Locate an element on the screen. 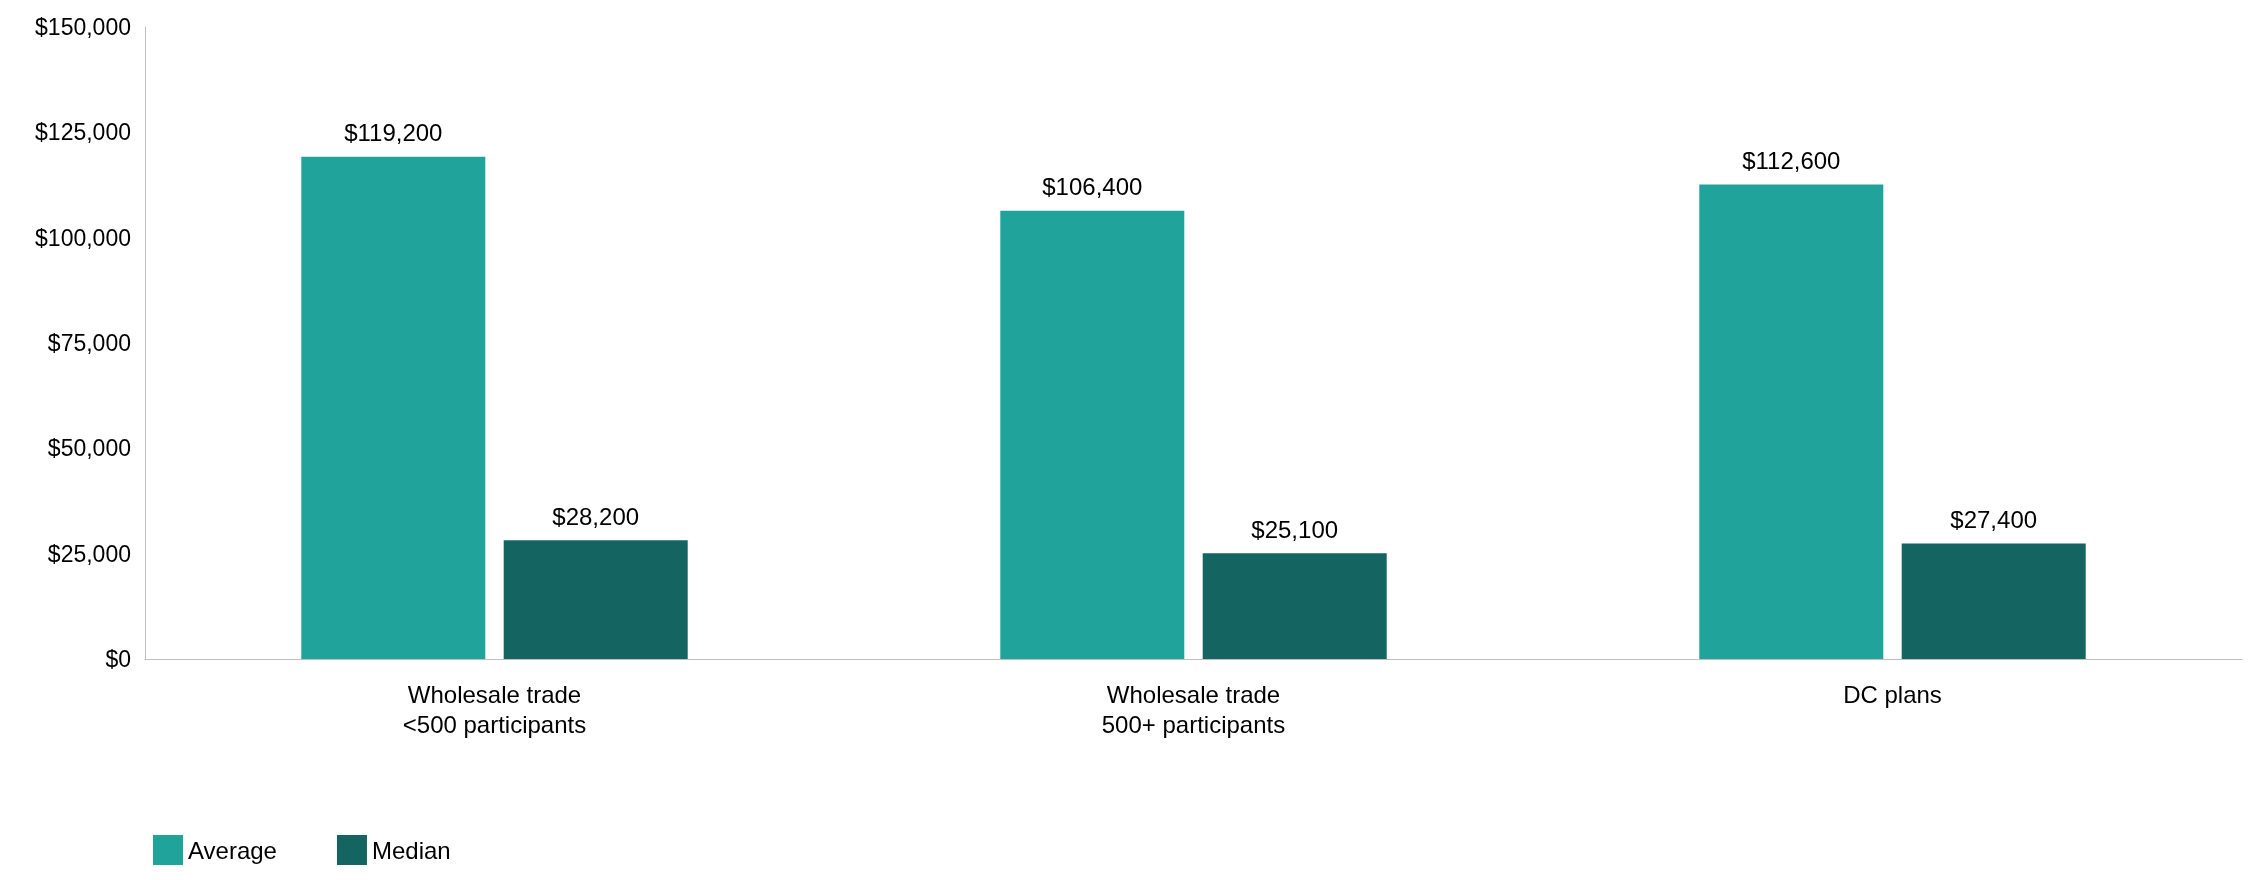  y-tick-label: $25,000 is located at coordinates (89, 553).